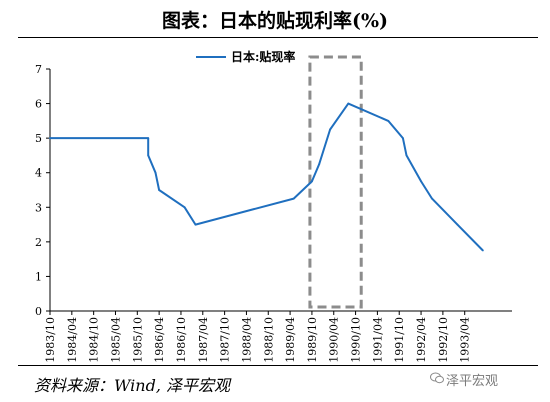 This screenshot has width=550, height=402. Describe the element at coordinates (399, 340) in the screenshot. I see `x-tick-label: 1991/10` at that location.